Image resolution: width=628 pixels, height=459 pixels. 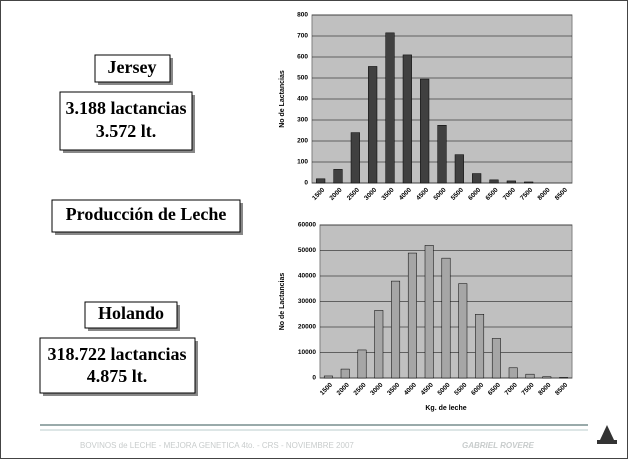 What do you see at coordinates (302, 99) in the screenshot?
I see `y-tick-label: 400` at bounding box center [302, 99].